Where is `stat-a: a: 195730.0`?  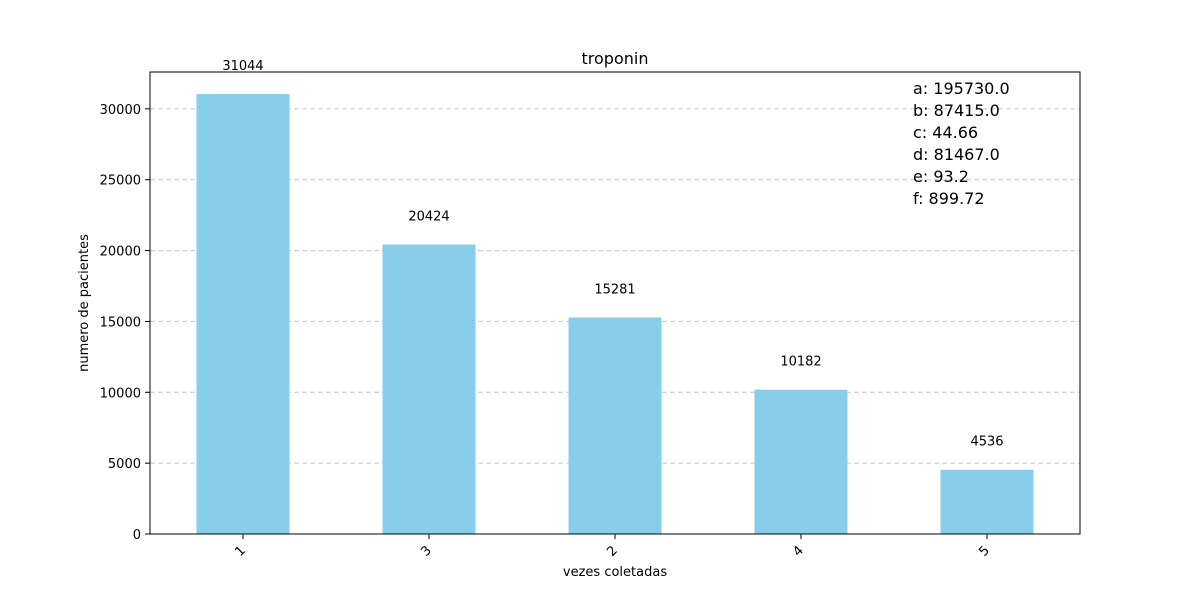 stat-a: a: 195730.0 is located at coordinates (961, 88).